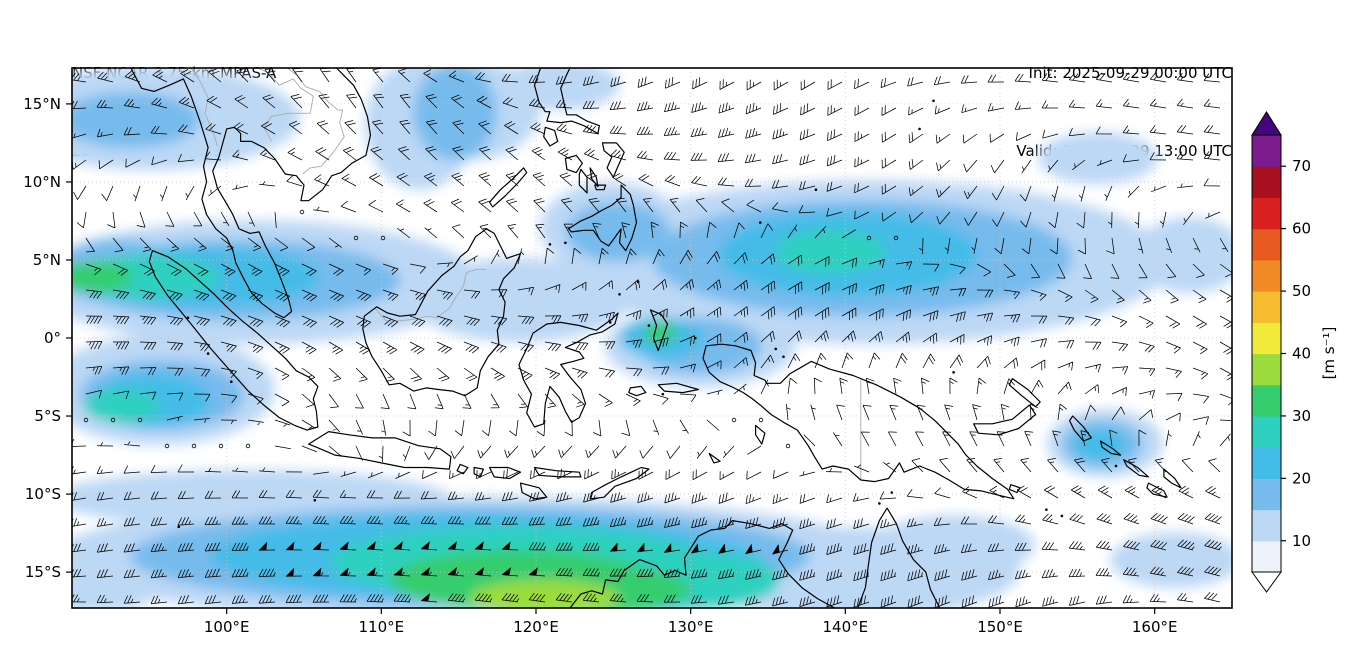  What do you see at coordinates (1266, 582) in the screenshot?
I see `colorbar-under-arrow` at bounding box center [1266, 582].